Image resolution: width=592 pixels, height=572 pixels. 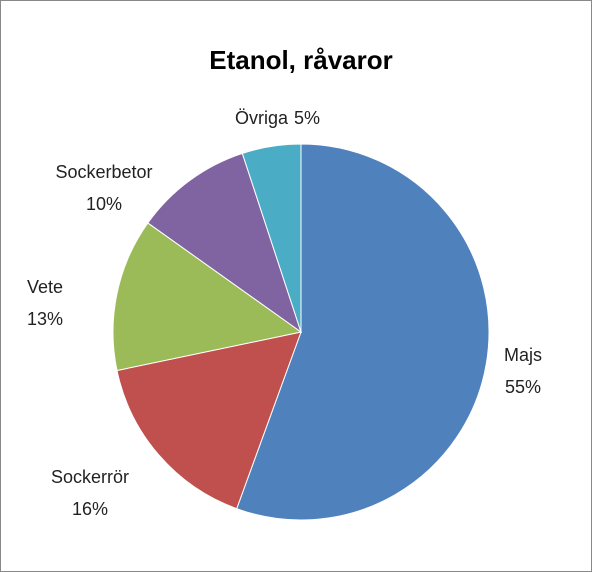 I want to click on chart-title: Etanol, råvaror, so click(x=301, y=60).